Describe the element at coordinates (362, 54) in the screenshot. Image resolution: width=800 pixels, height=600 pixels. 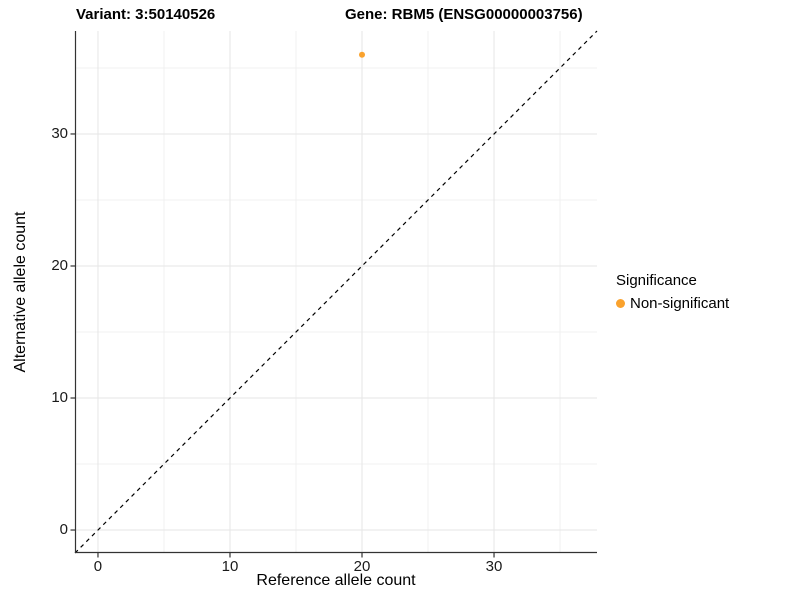
I see `data-point` at that location.